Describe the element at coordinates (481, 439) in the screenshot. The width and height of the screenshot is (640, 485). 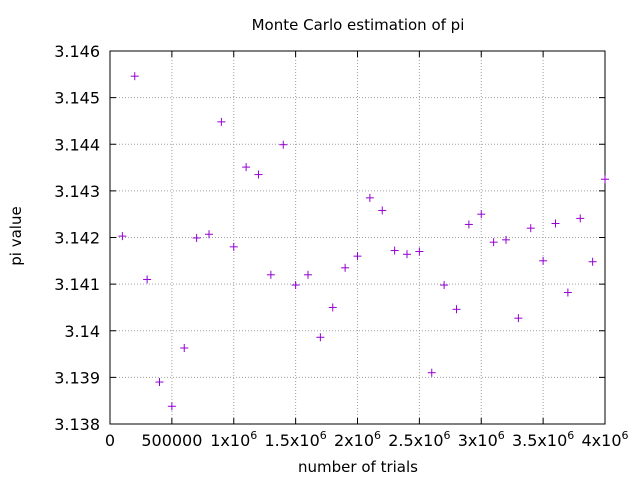
I see `x-tick-label: 3x10⁶` at that location.